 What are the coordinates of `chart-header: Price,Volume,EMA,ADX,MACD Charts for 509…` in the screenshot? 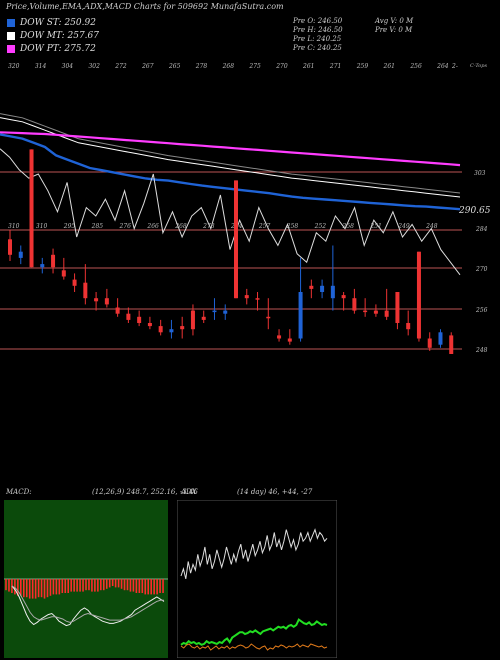 It's located at (250, 31).